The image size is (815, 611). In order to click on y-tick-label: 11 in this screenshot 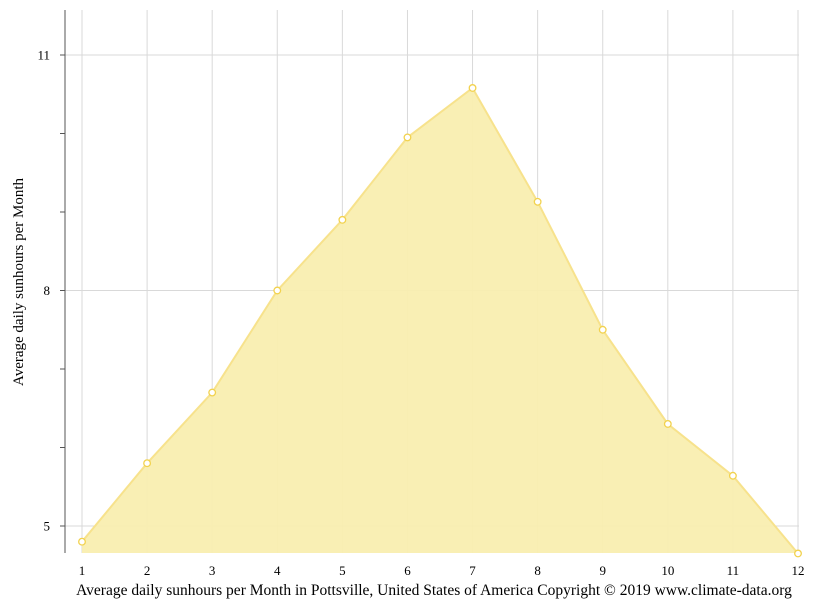, I will do `click(43, 55)`.